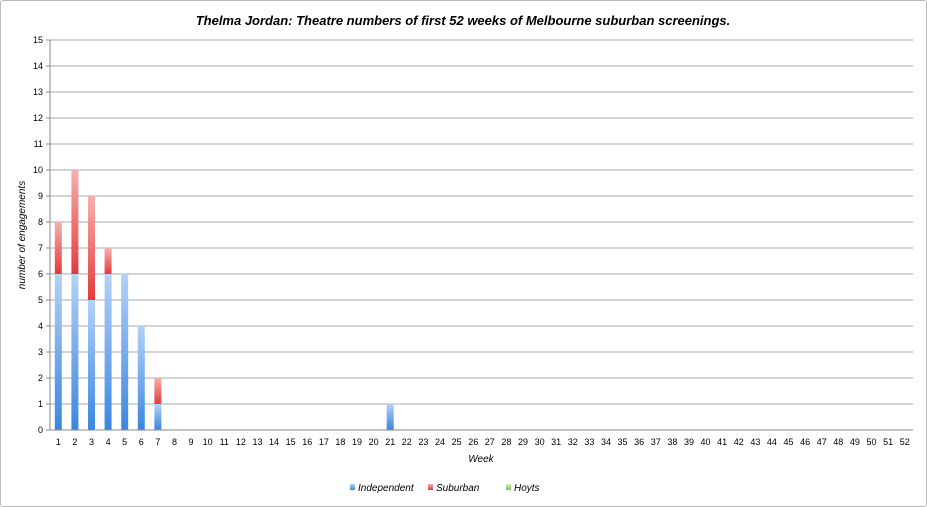 This screenshot has width=927, height=507. What do you see at coordinates (307, 442) in the screenshot?
I see `x-tick-label: 16` at bounding box center [307, 442].